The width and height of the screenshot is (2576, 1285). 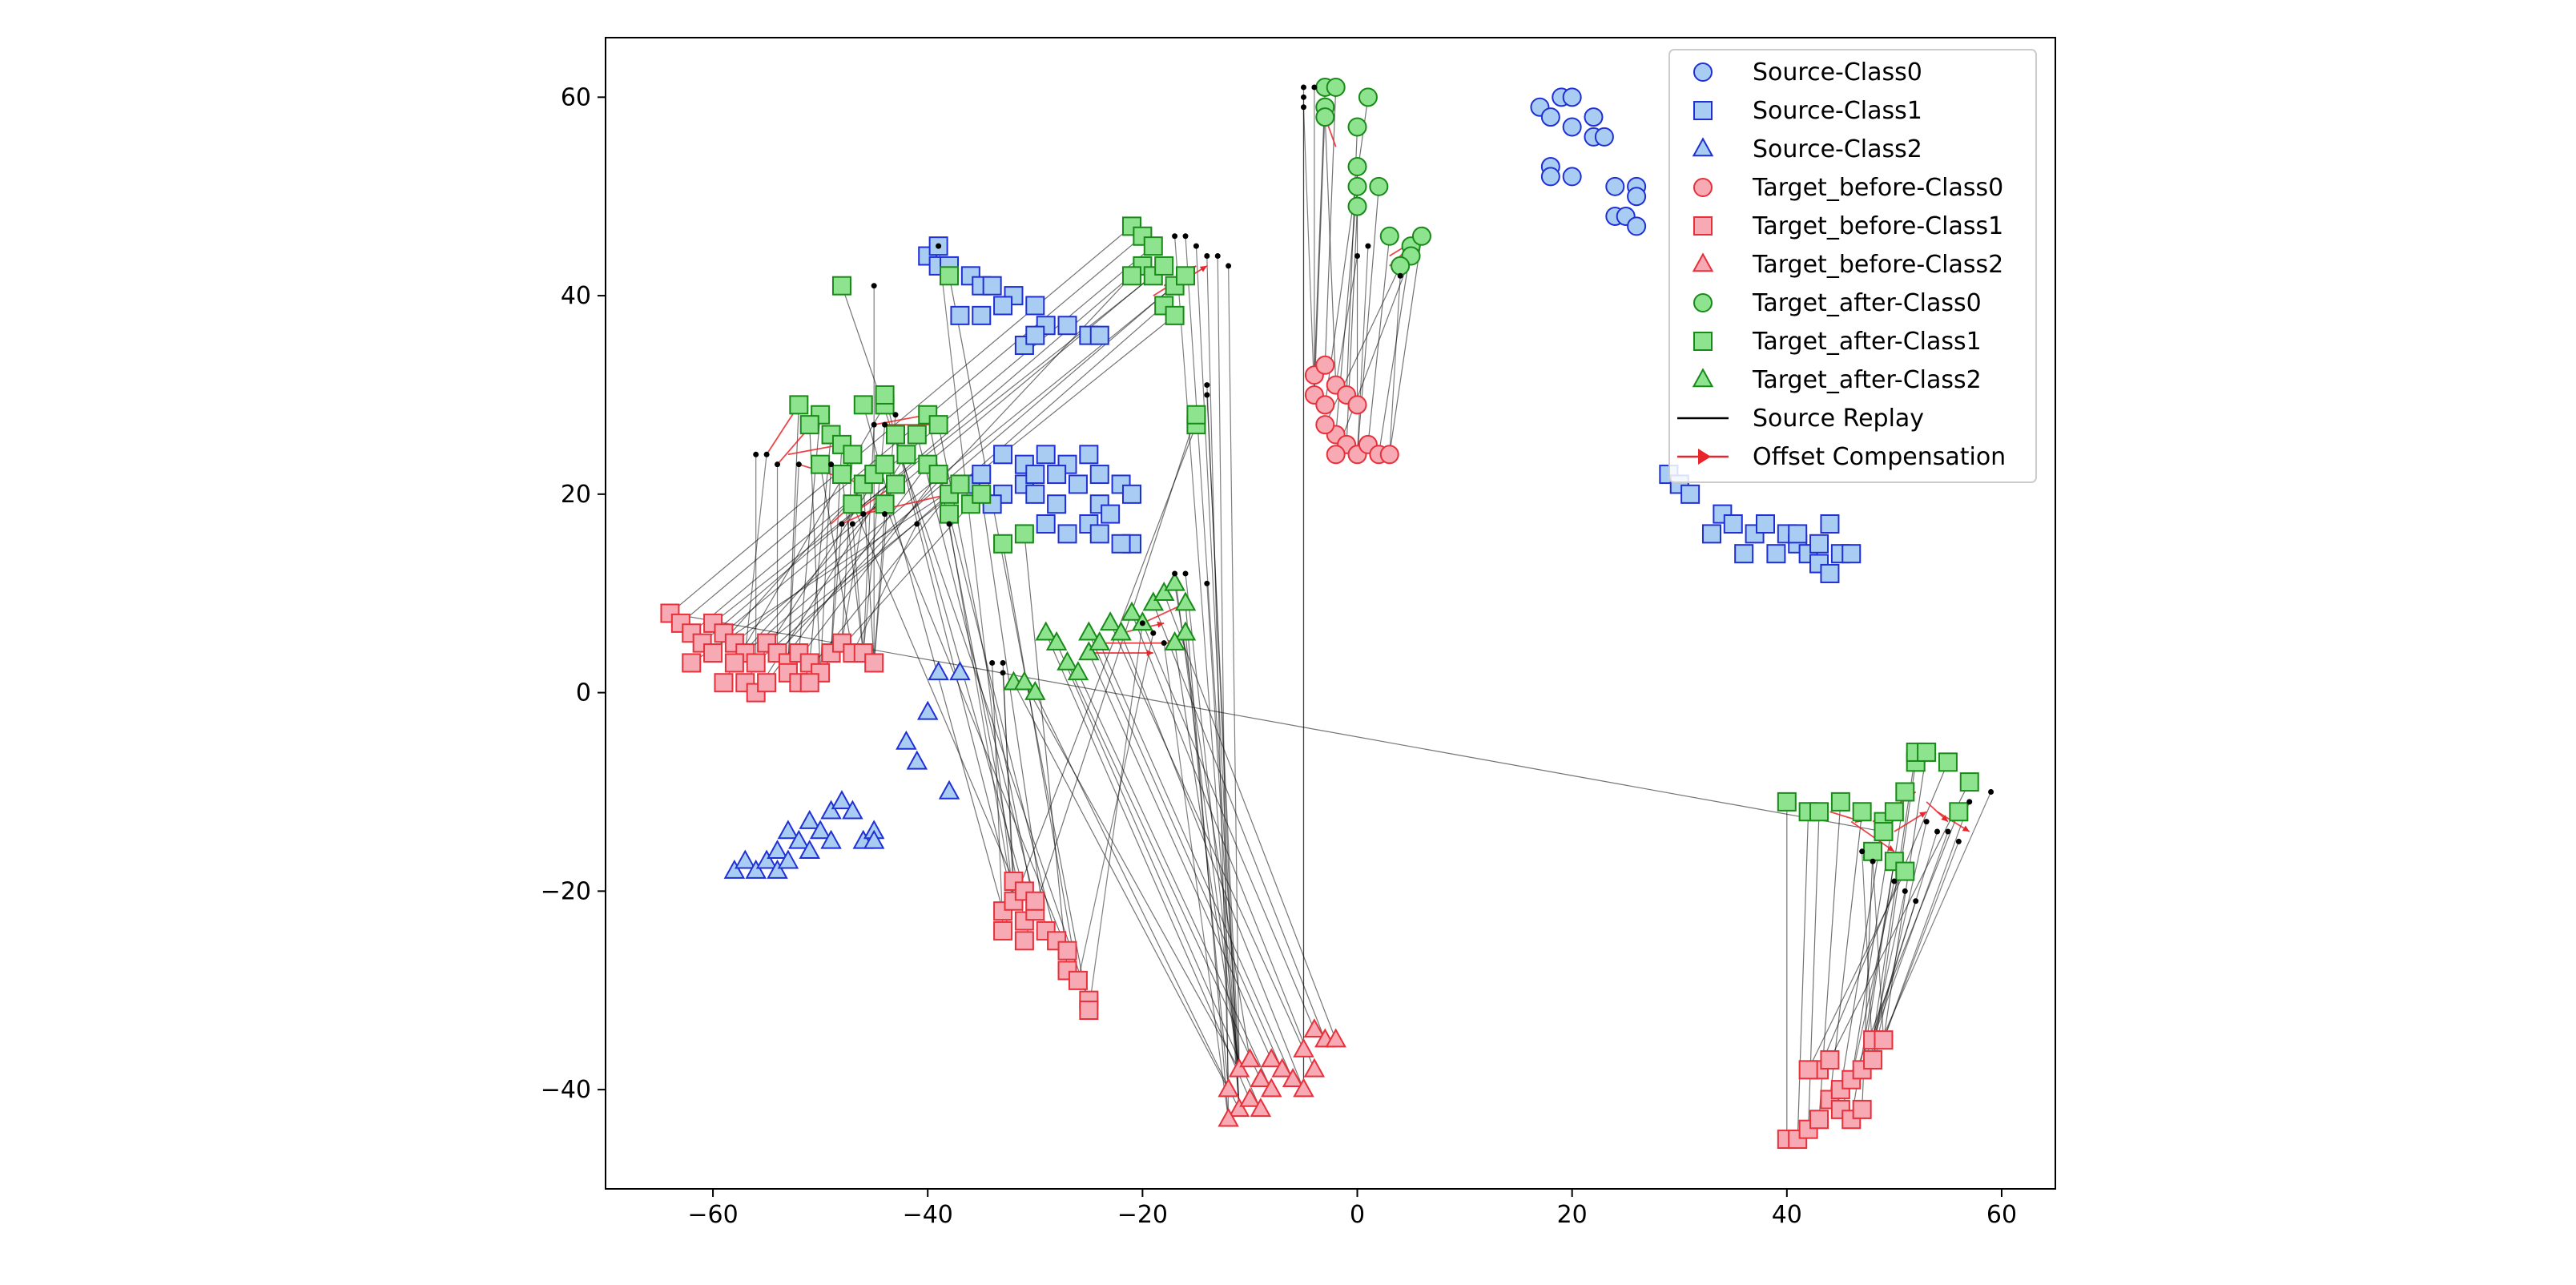 What do you see at coordinates (928, 1215) in the screenshot?
I see `x-tick-label: −40` at bounding box center [928, 1215].